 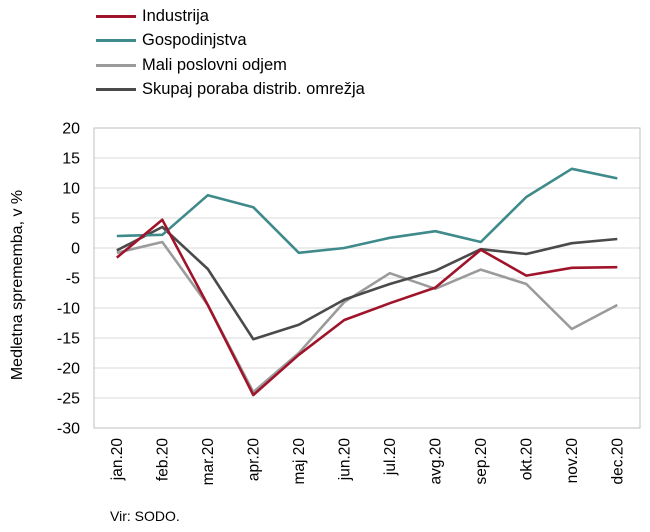 I want to click on x-tick-label: dec.20, so click(x=617, y=461).